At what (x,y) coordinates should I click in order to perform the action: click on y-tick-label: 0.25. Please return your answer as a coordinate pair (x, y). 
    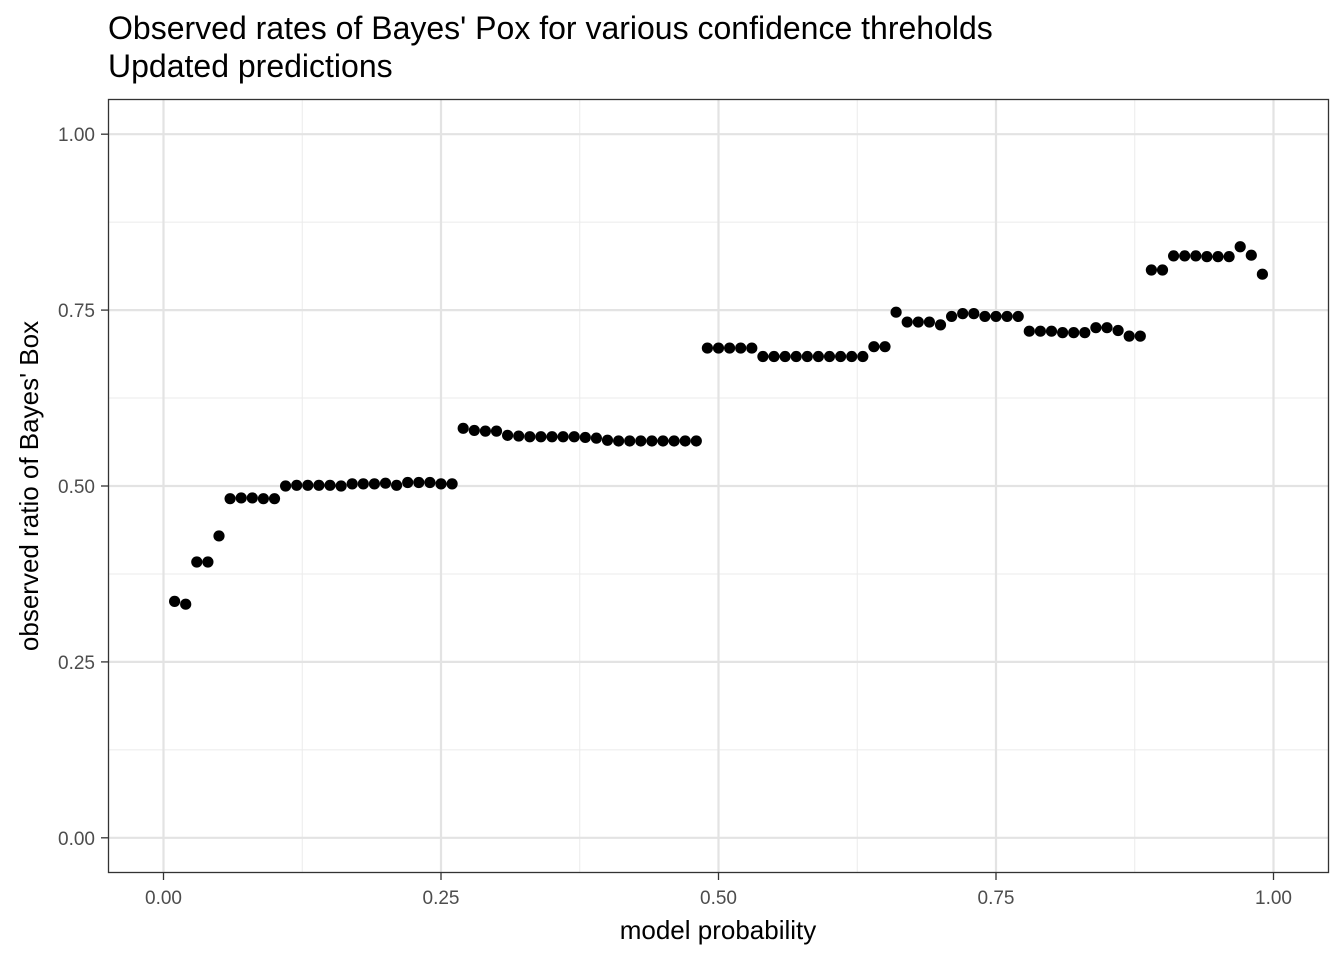
    Looking at the image, I should click on (76, 663).